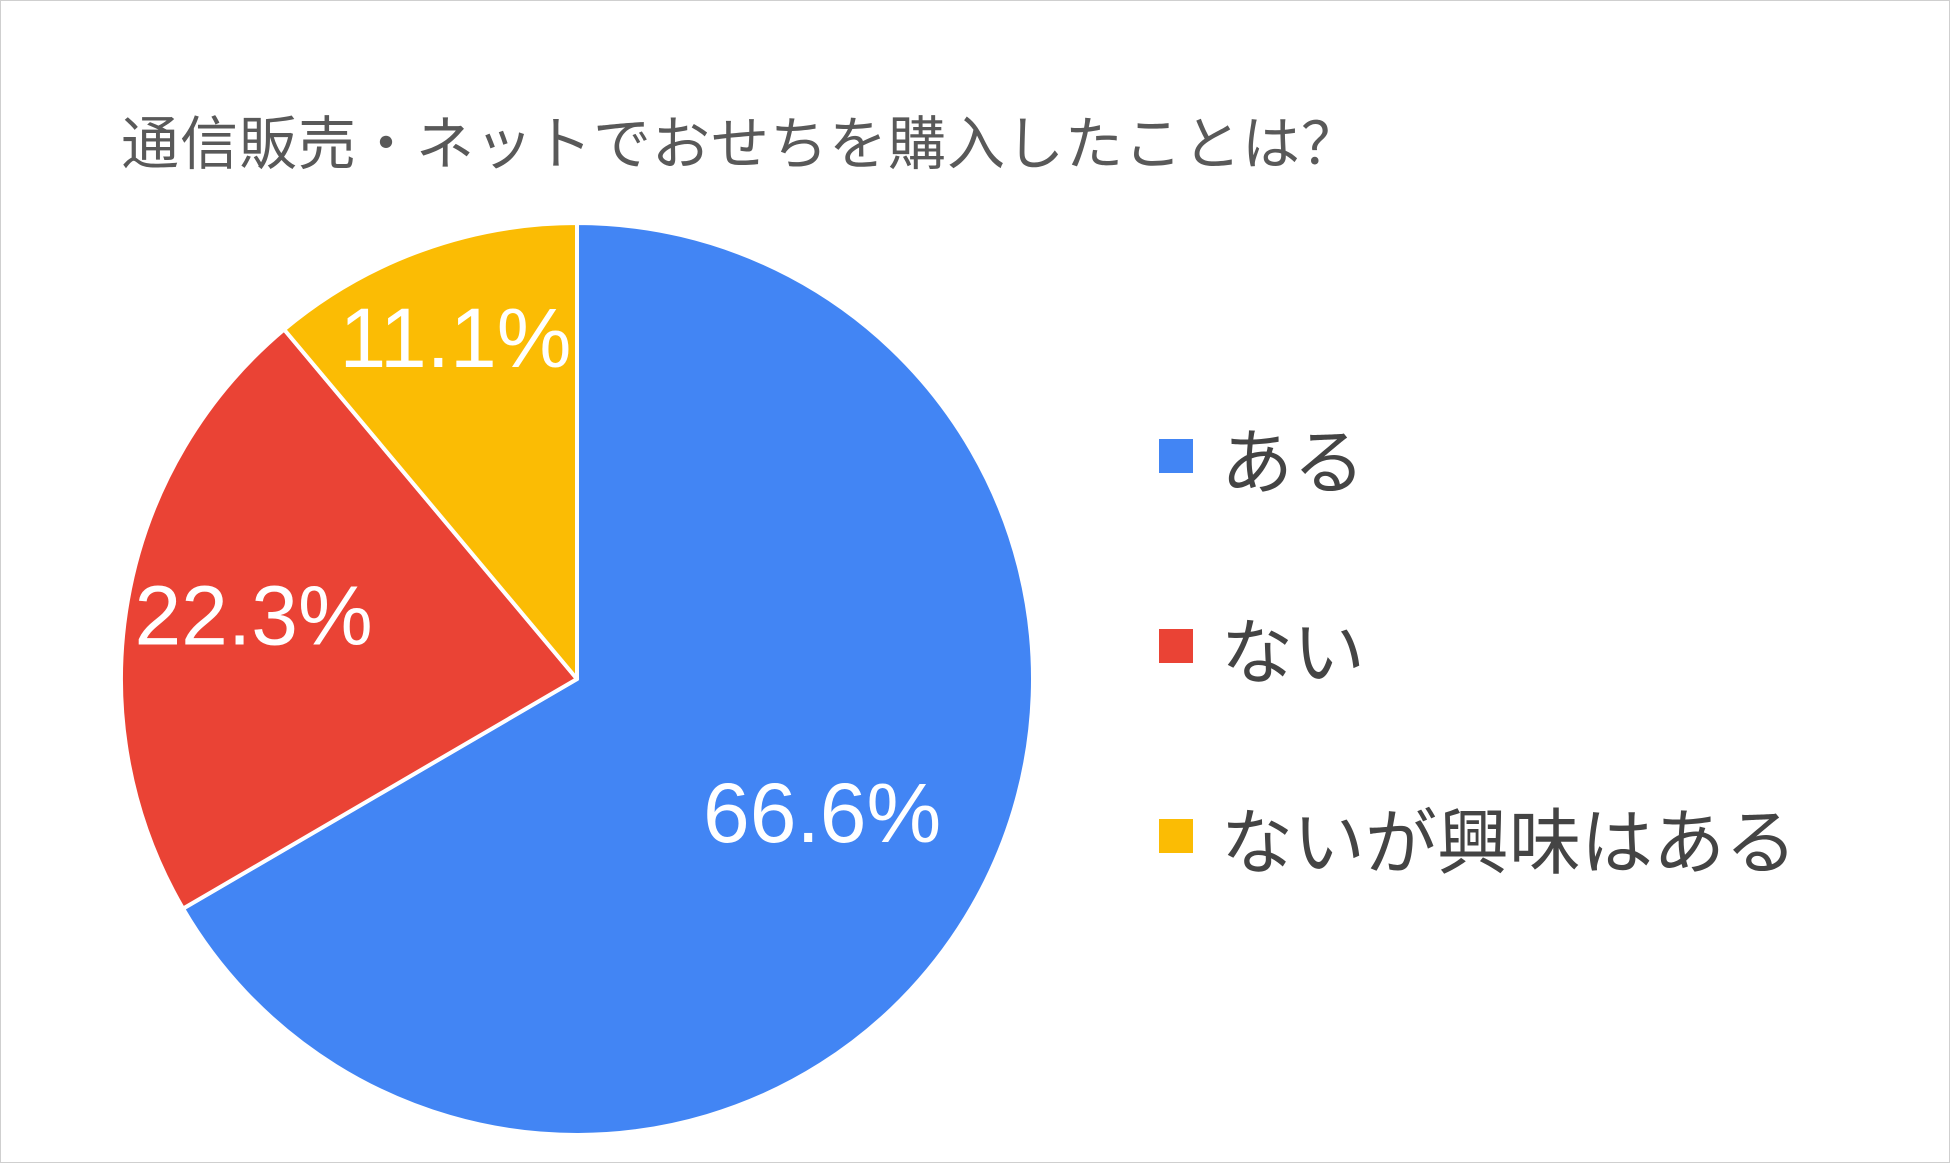 This screenshot has width=1950, height=1164. I want to click on chart-title: 通信販売・ネットでおせちを購入したことは？, so click(741, 144).